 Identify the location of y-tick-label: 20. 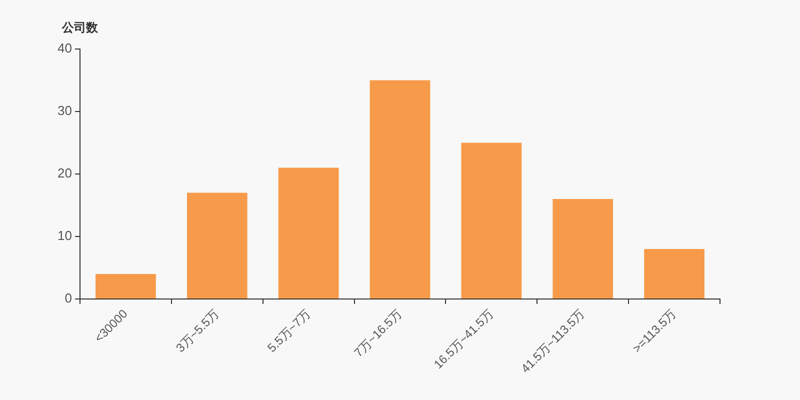
(65, 173).